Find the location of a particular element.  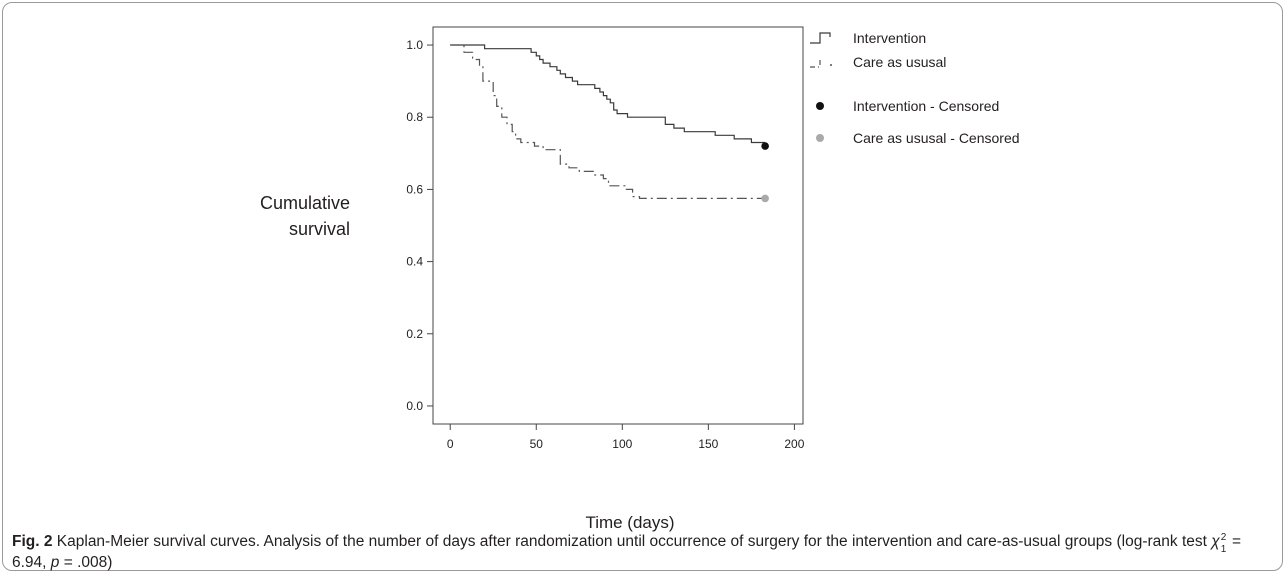

legend-key-care-as-usual is located at coordinates (826, 62).